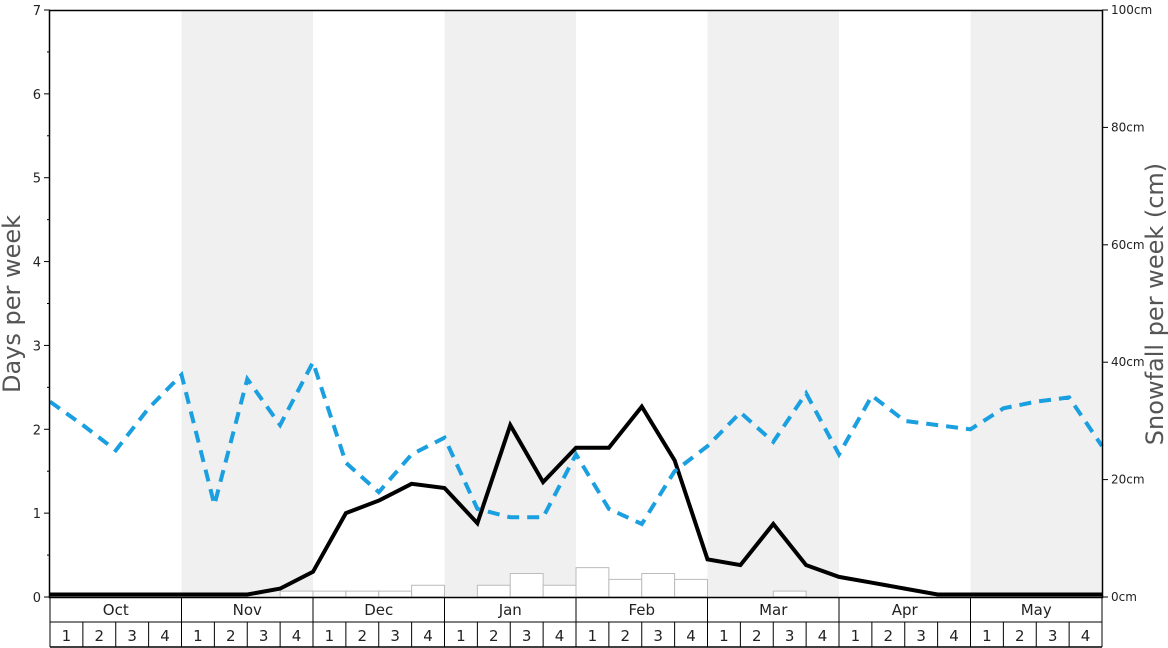 This screenshot has height=648, width=1168. I want to click on month-label: Mar, so click(773, 610).